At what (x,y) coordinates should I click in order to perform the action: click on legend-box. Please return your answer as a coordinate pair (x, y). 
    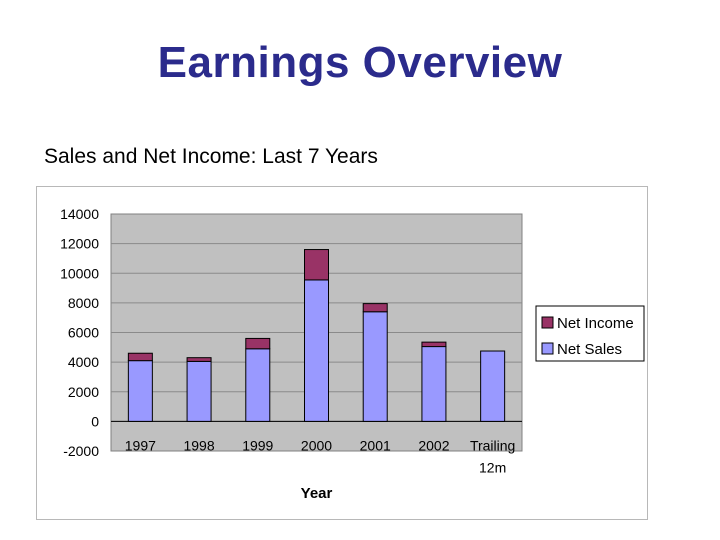
    Looking at the image, I should click on (590, 333).